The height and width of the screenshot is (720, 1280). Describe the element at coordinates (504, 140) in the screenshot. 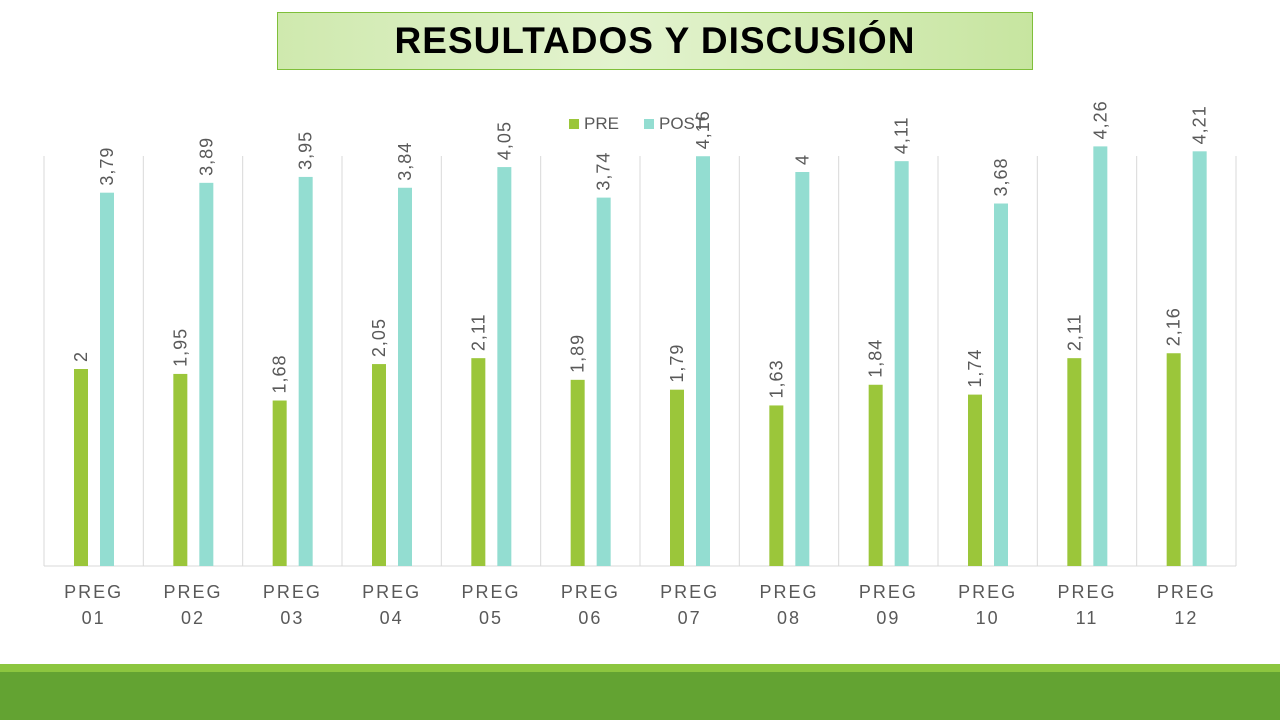

I see `data-label-post: 4,05` at that location.